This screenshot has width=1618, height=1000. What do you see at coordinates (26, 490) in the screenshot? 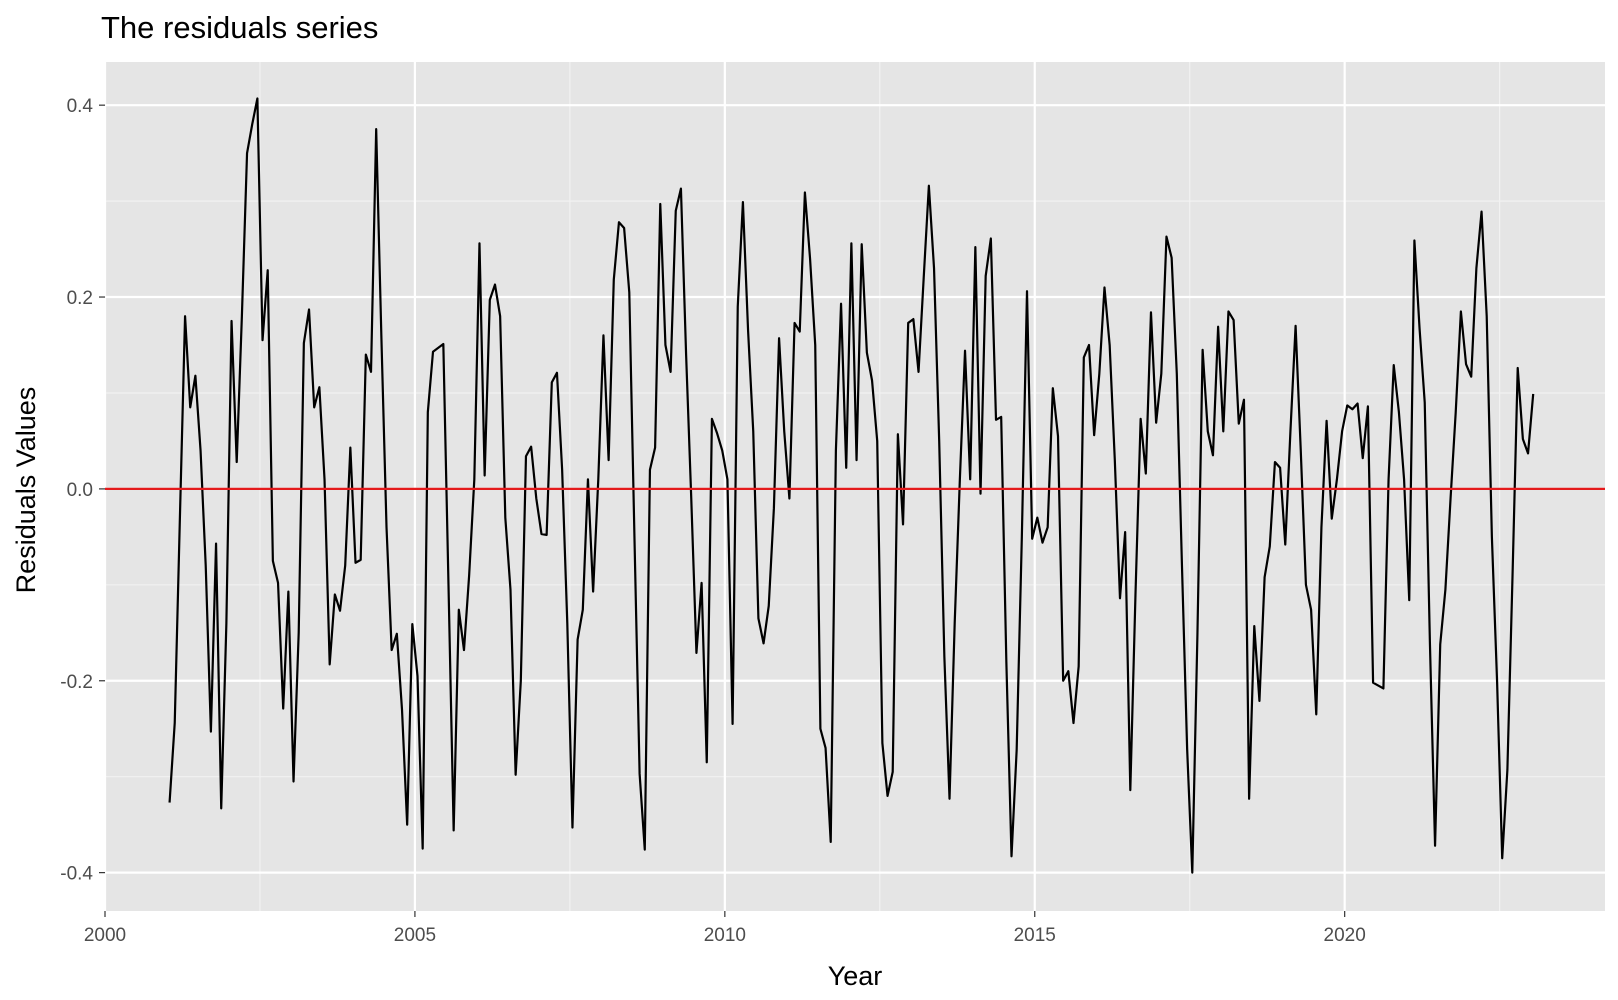
I see `y-axis-title: Residuals Values` at bounding box center [26, 490].